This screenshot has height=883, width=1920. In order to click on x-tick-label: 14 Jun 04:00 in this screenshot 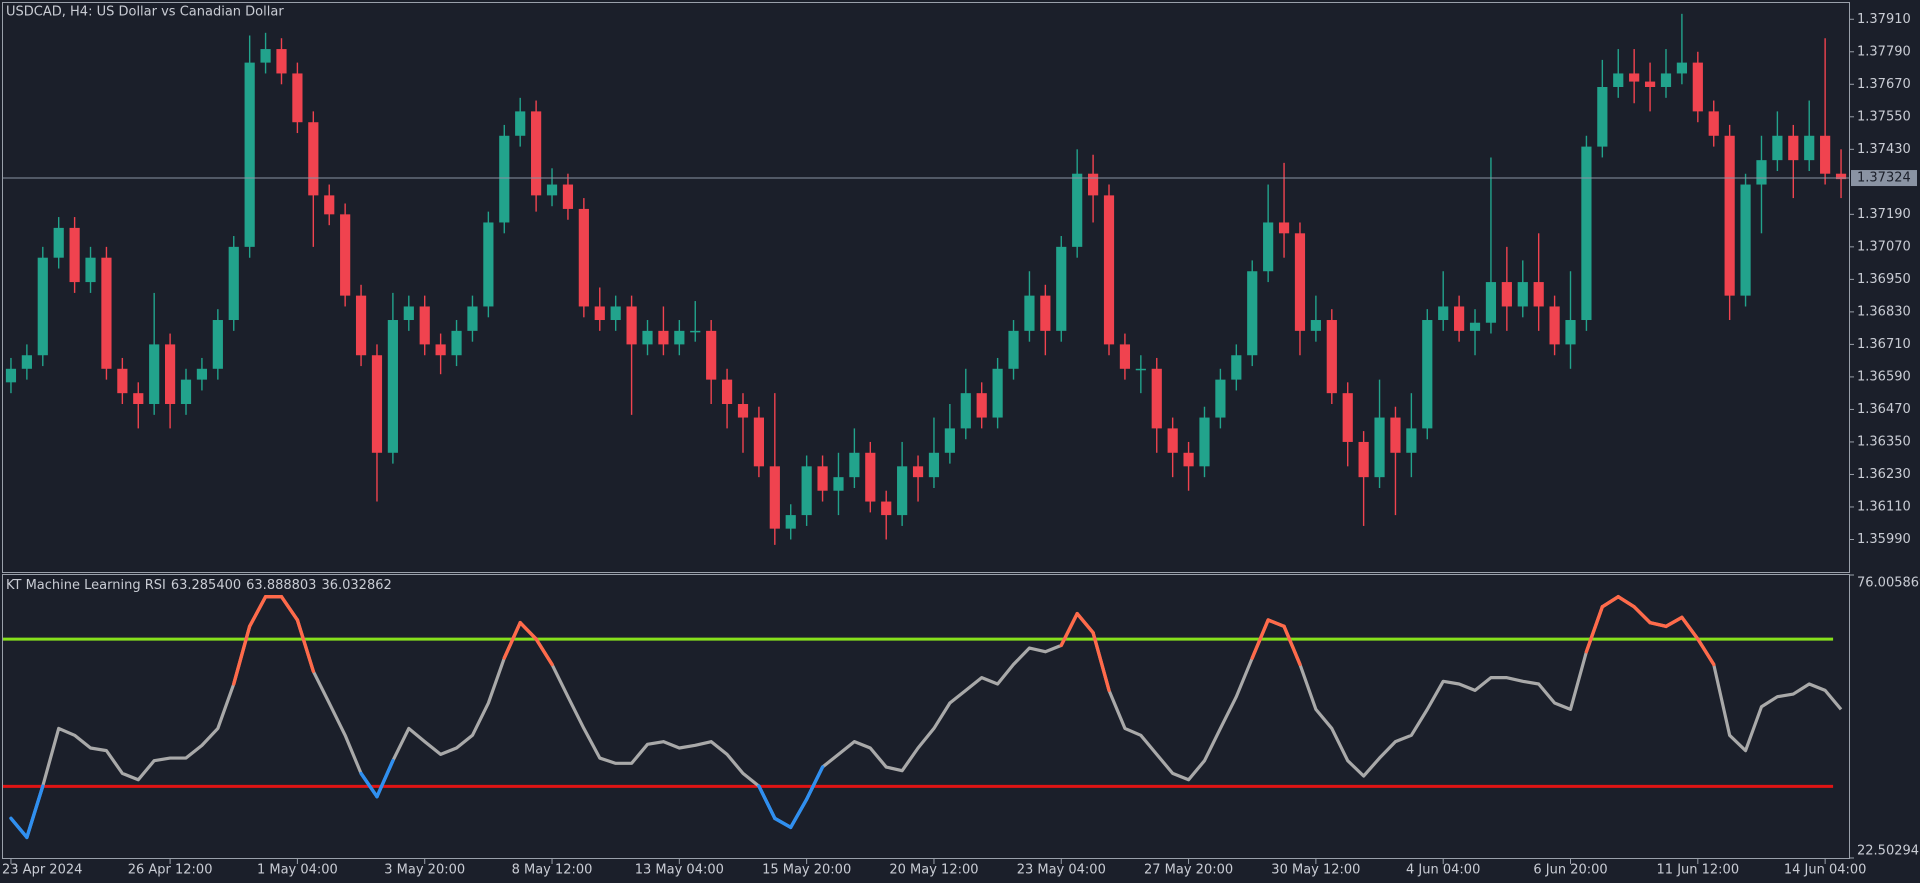, I will do `click(1825, 870)`.